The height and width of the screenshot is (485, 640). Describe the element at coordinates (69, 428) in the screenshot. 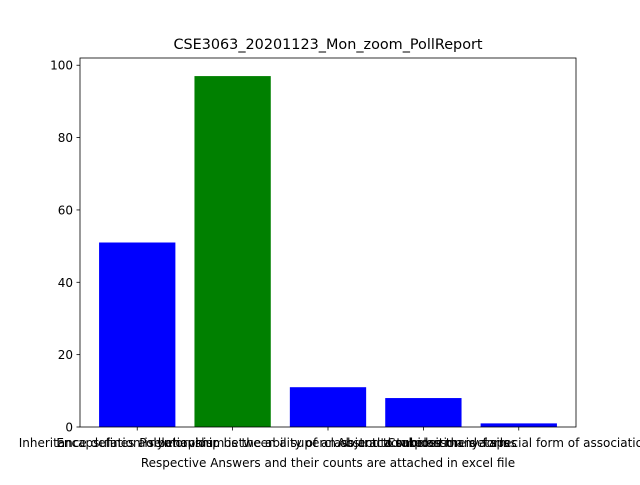

I see `y-tick-label: 0` at that location.